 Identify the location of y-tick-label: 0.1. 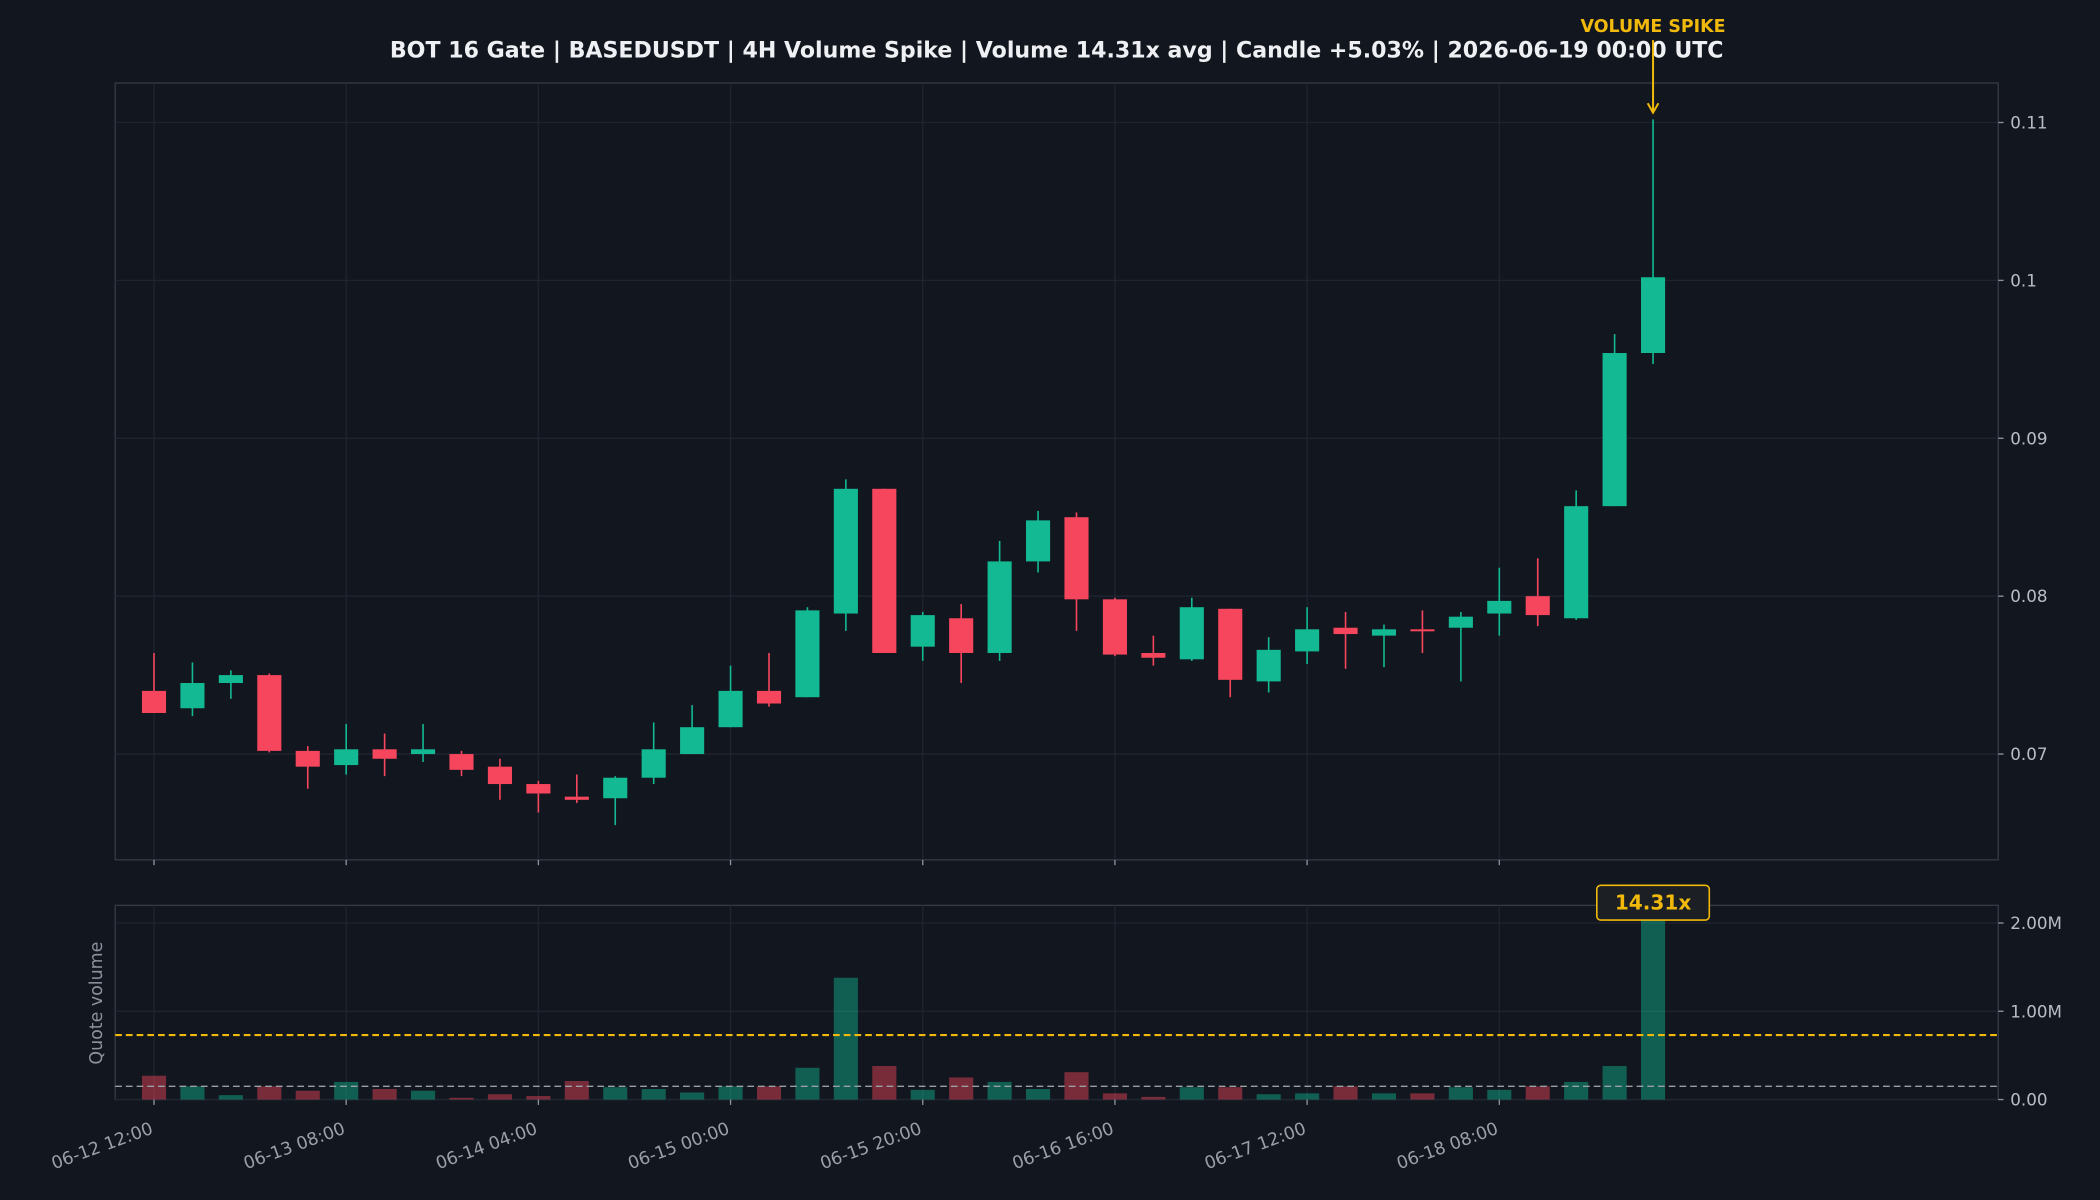
(2023, 280).